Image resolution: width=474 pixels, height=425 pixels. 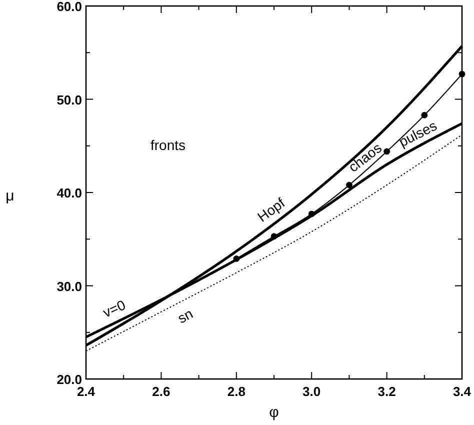 What do you see at coordinates (10, 196) in the screenshot?
I see `y-axis-title: μ` at bounding box center [10, 196].